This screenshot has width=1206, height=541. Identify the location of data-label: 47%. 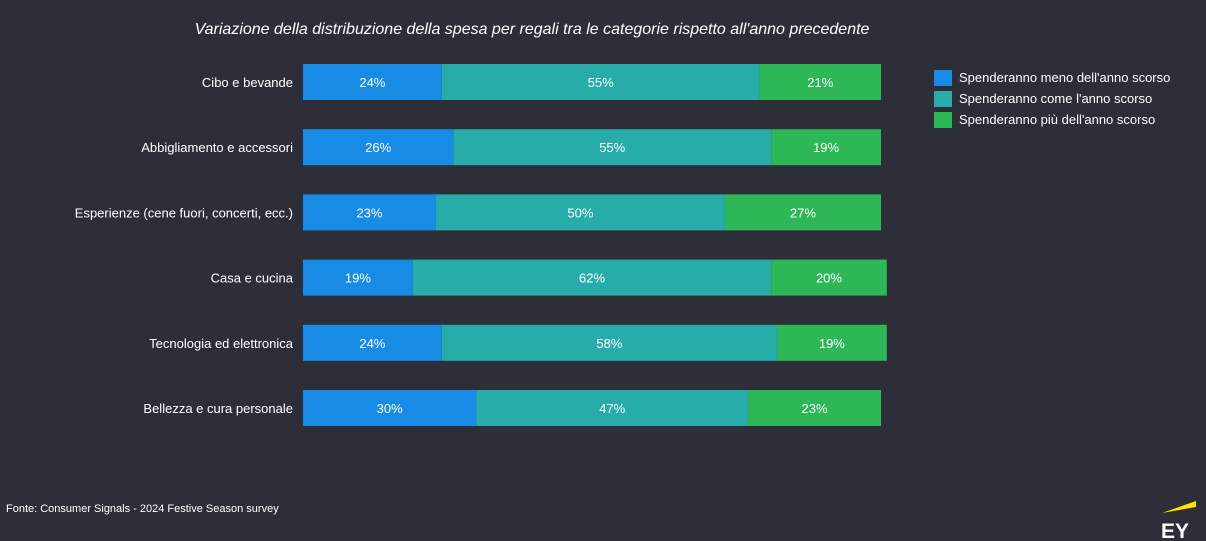
(612, 408).